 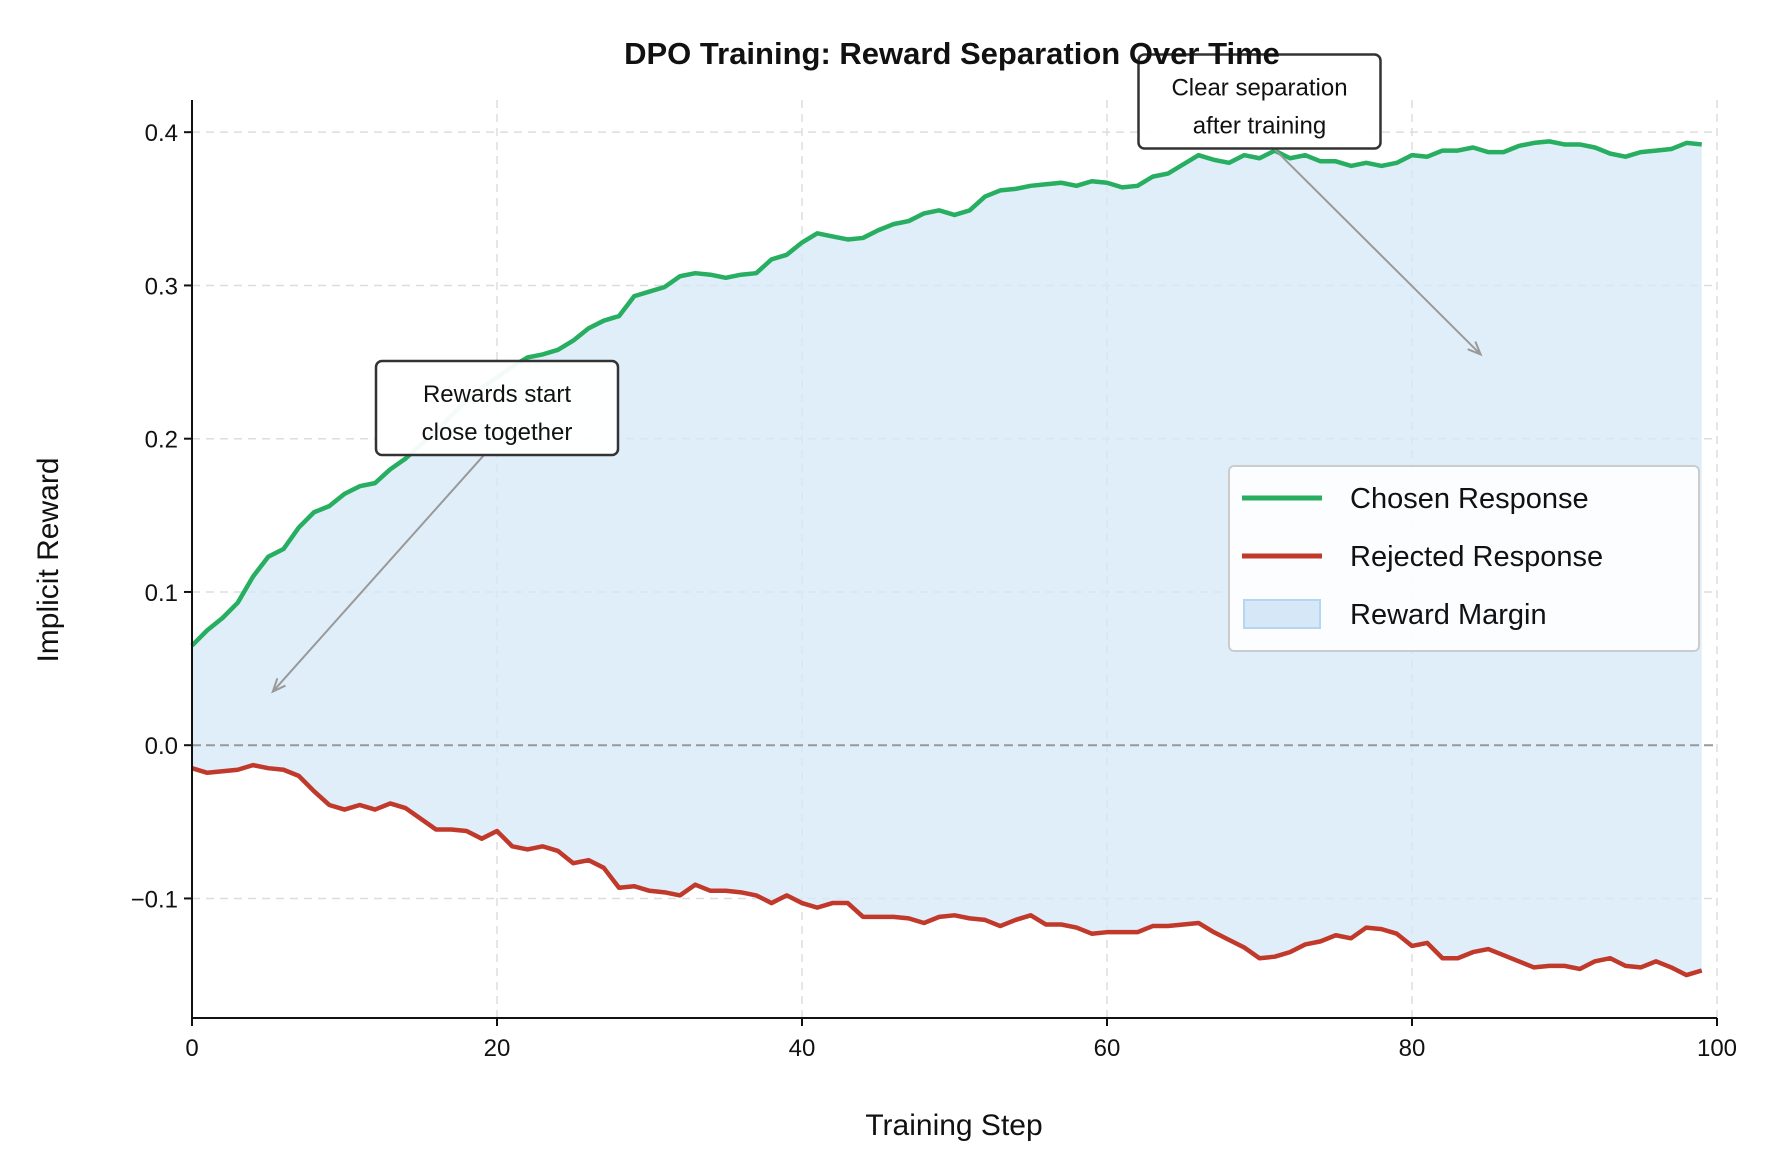 What do you see at coordinates (1282, 614) in the screenshot?
I see `legend-swatch` at bounding box center [1282, 614].